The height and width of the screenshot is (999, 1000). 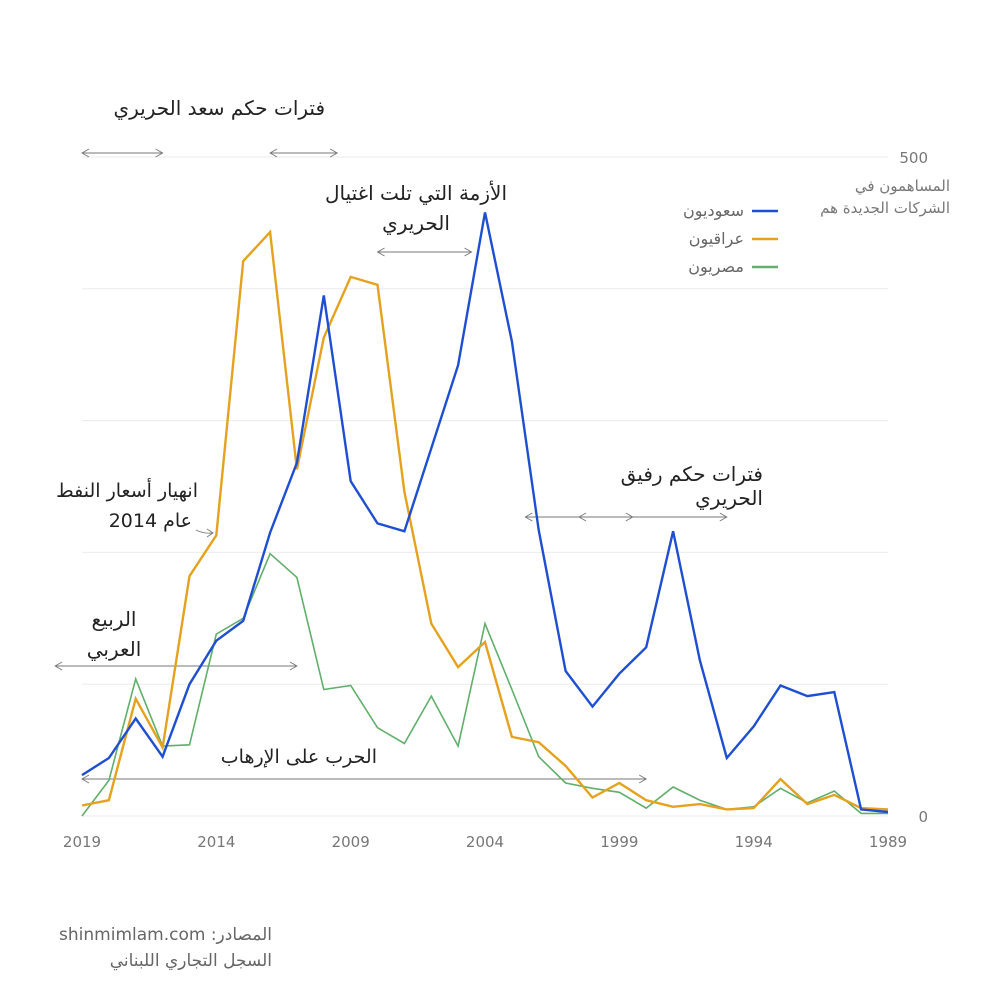 What do you see at coordinates (210, 533) in the screenshot?
I see `oil-pointer-head` at bounding box center [210, 533].